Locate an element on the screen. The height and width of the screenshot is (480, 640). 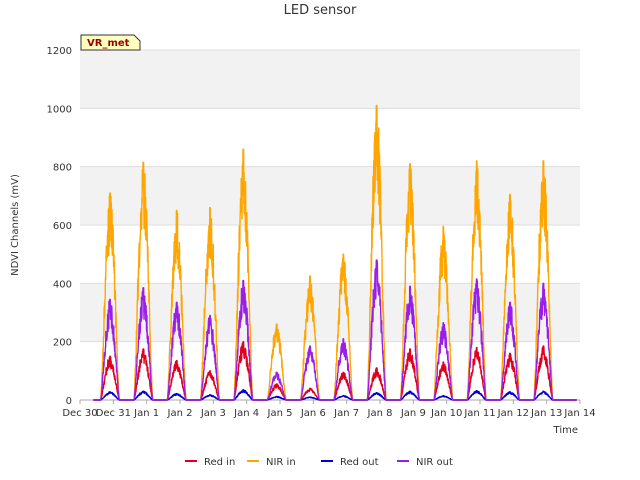
x-tick-label: Jan 6 is located at coordinates (313, 413).